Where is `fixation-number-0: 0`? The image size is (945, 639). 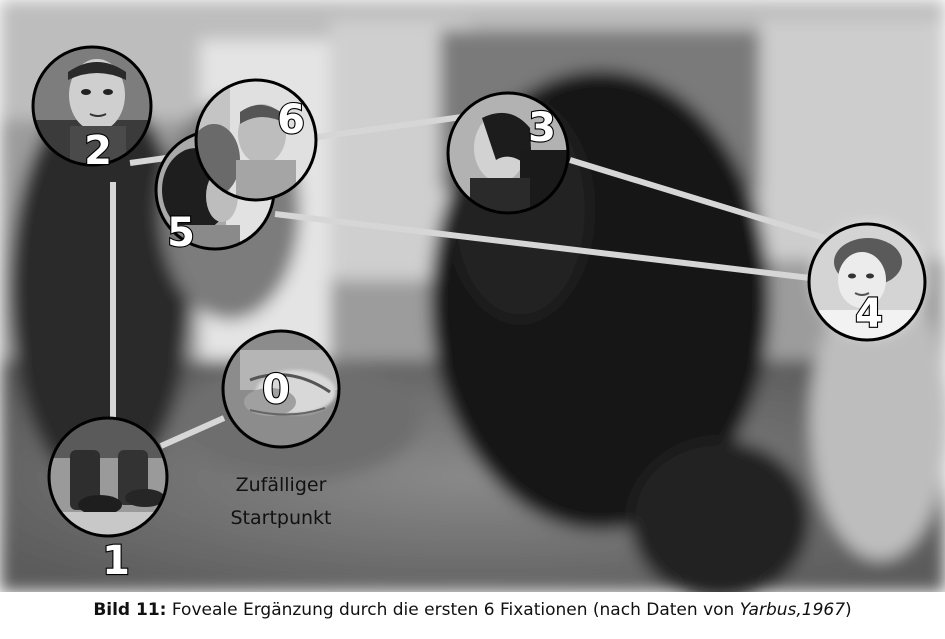
fixation-number-0: 0 is located at coordinates (276, 390).